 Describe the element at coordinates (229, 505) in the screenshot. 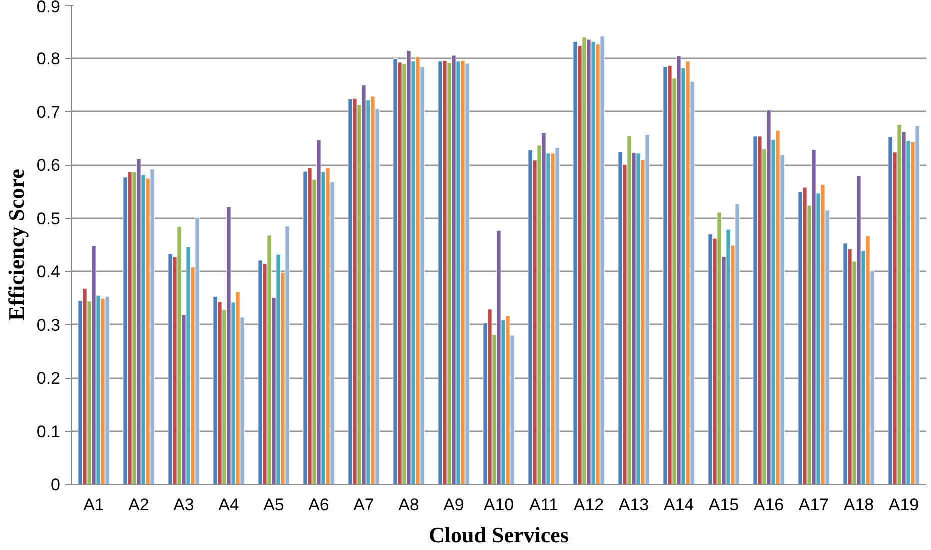

I see `x-tick-label: A4` at that location.